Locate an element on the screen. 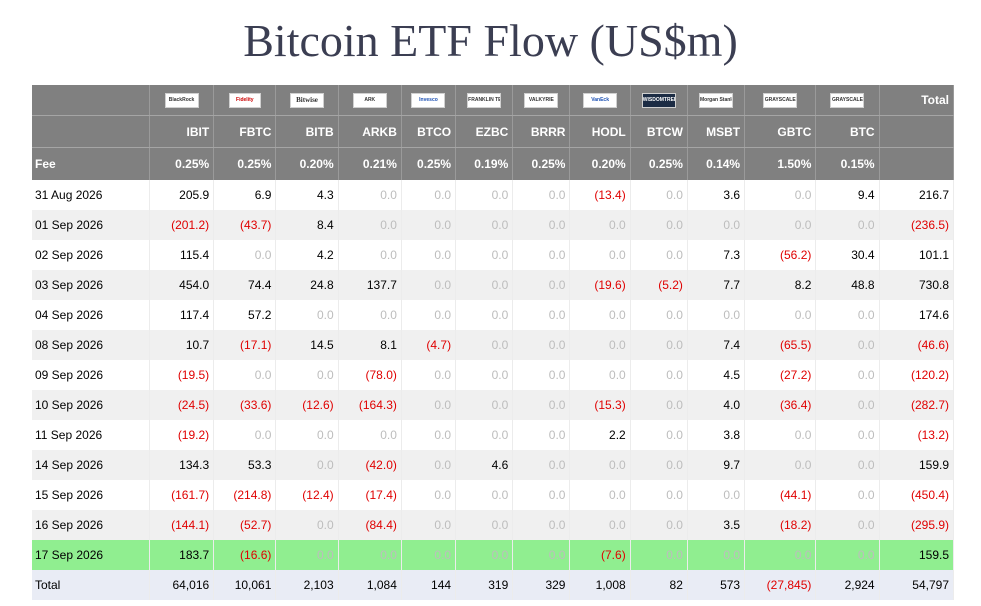  flow-cell: 134.3 is located at coordinates (182, 465).